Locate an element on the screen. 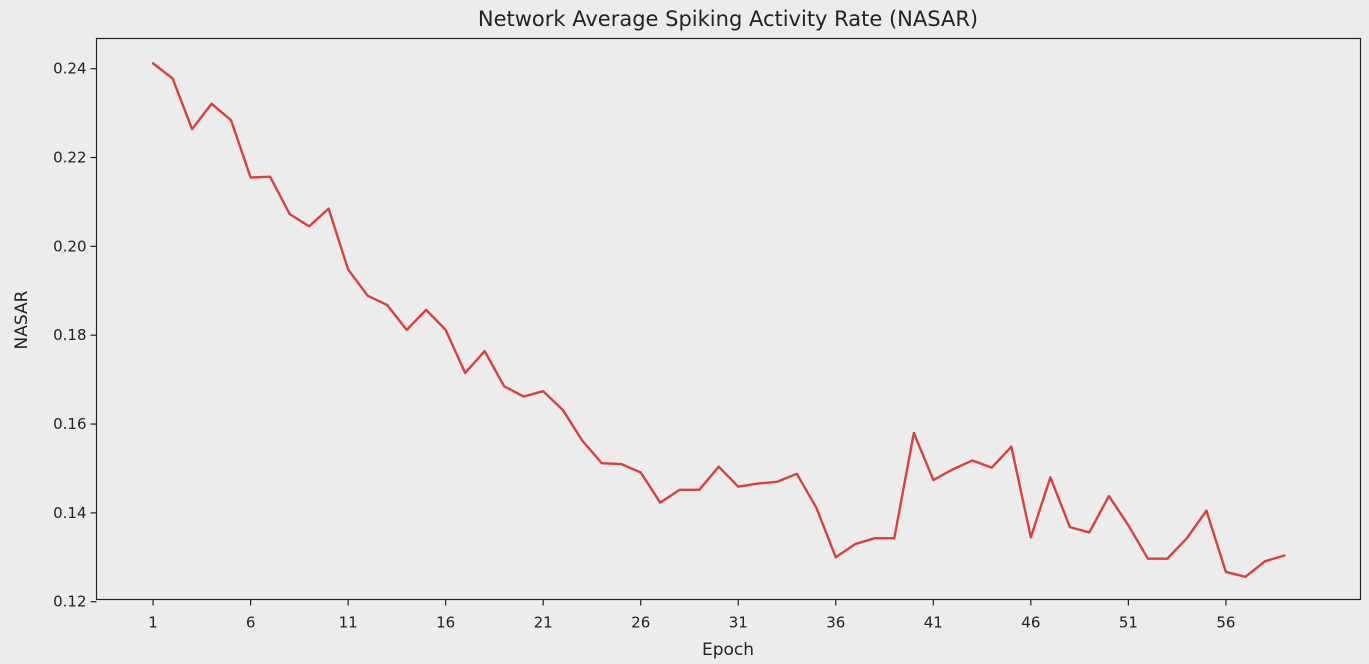 The image size is (1369, 664). x-tick-label: 41 is located at coordinates (933, 623).